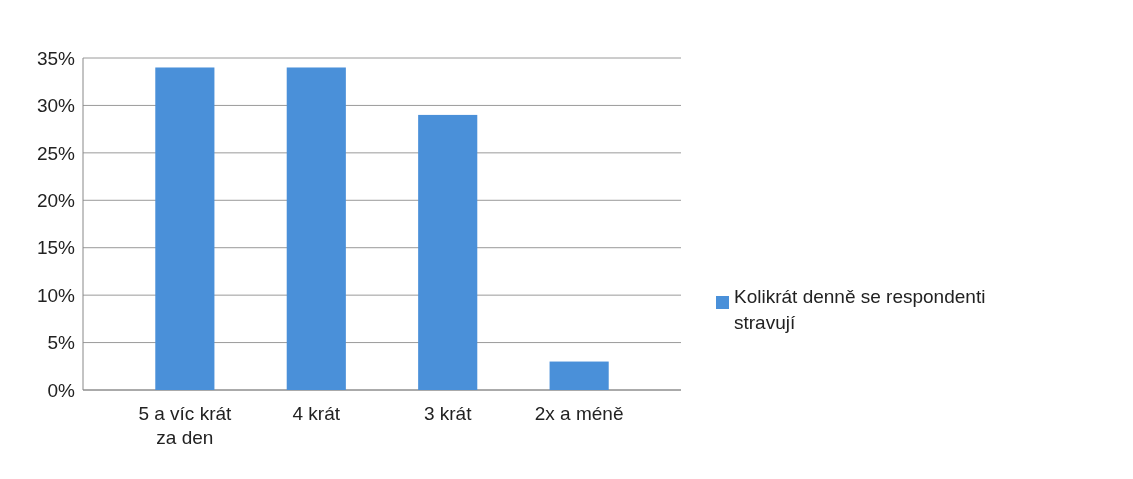 This screenshot has height=479, width=1133. Describe the element at coordinates (448, 413) in the screenshot. I see `x-tick-label: 3 krát` at that location.